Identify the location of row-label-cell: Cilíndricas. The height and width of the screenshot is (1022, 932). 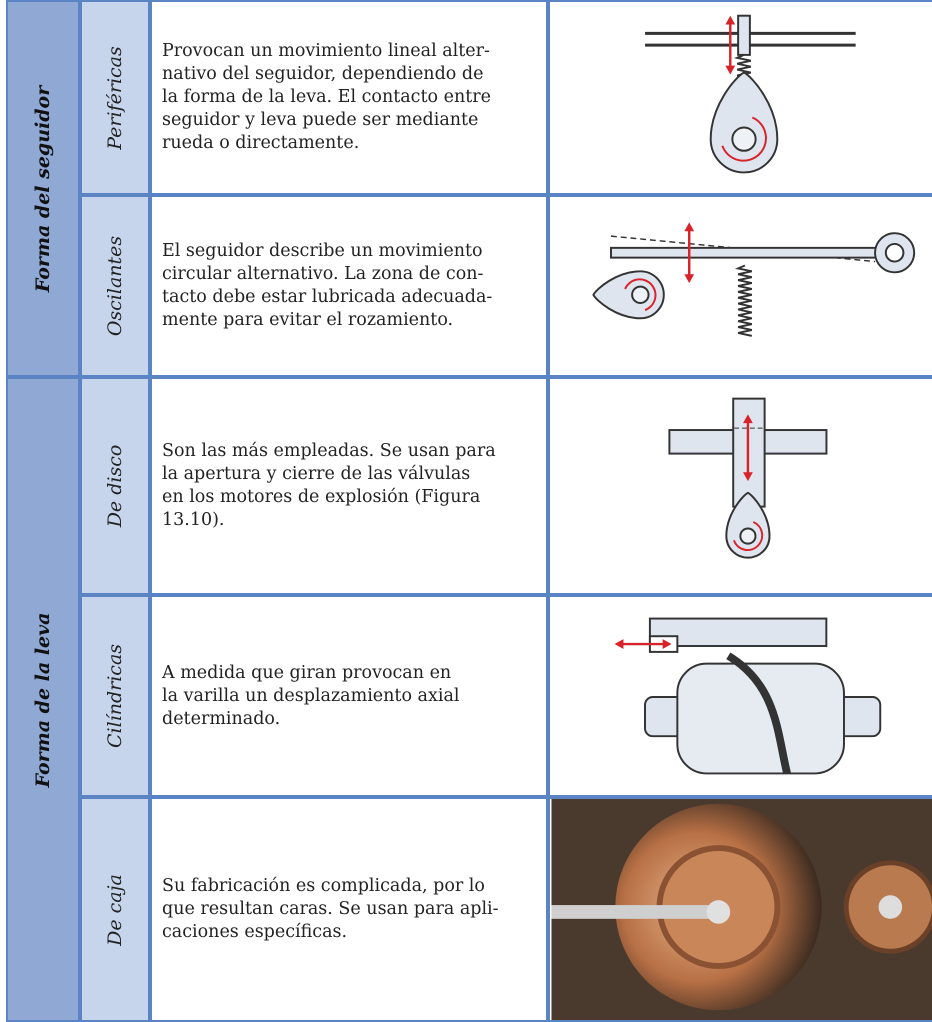
(115, 696).